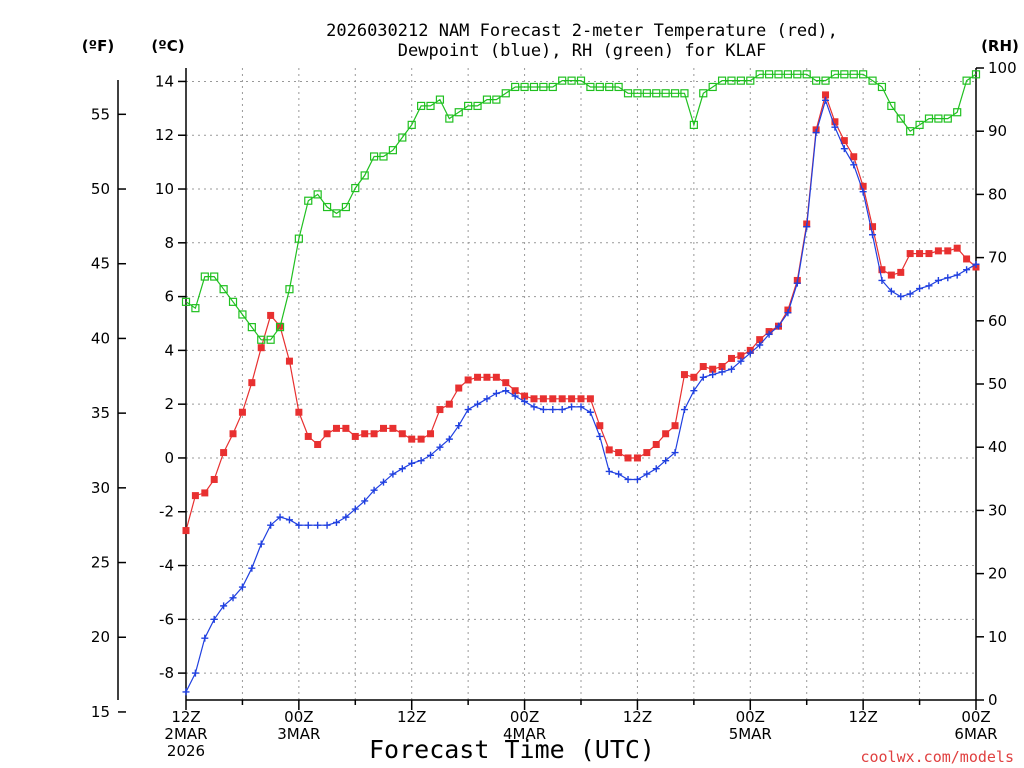 The height and width of the screenshot is (768, 1024). Describe the element at coordinates (100, 712) in the screenshot. I see `fahrenheit-tick-label: 15` at that location.